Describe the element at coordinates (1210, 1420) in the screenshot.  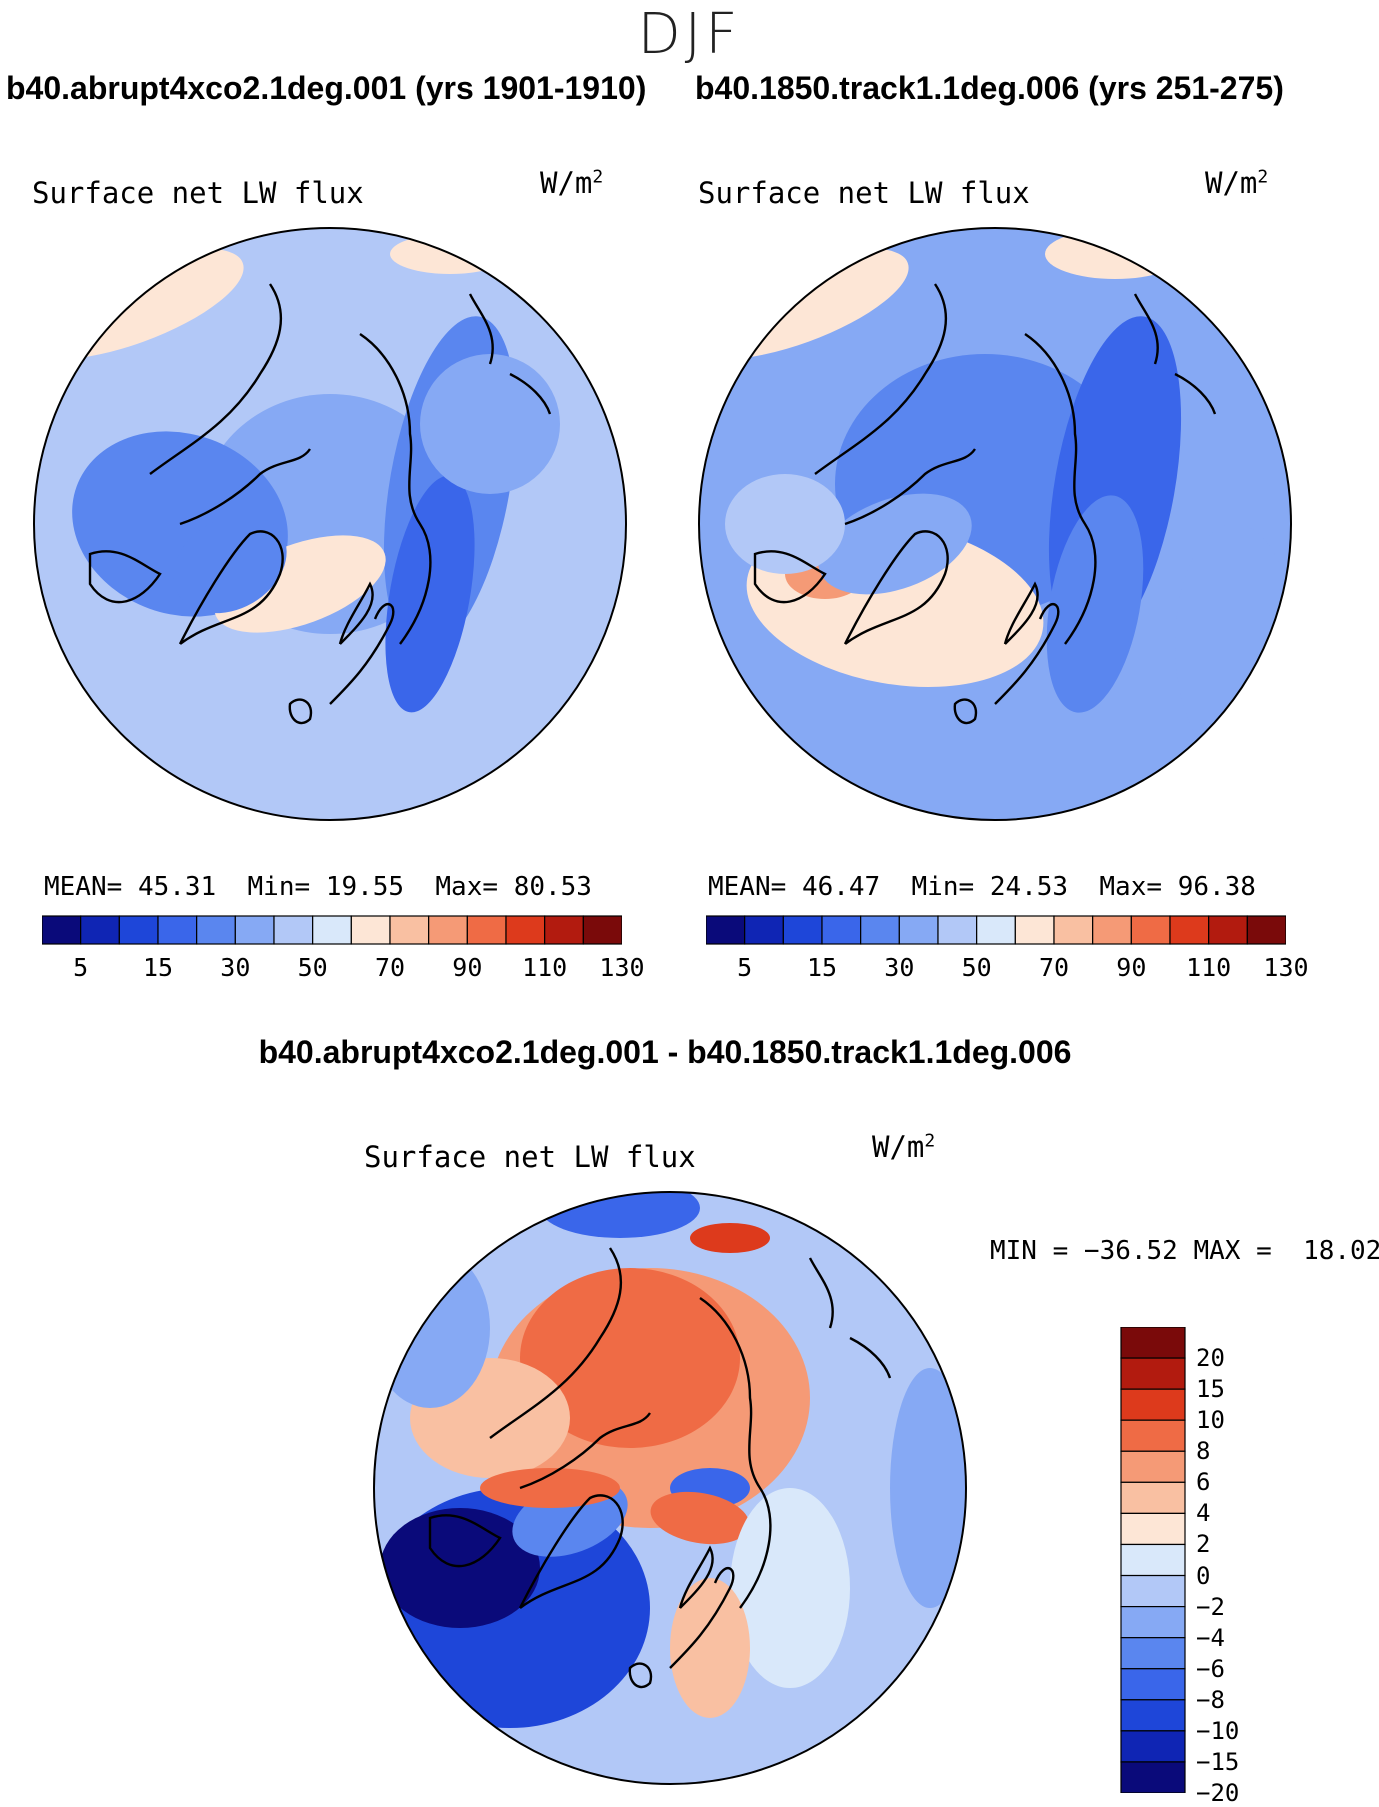
I see `diff-colorbar-tick: 10` at that location.